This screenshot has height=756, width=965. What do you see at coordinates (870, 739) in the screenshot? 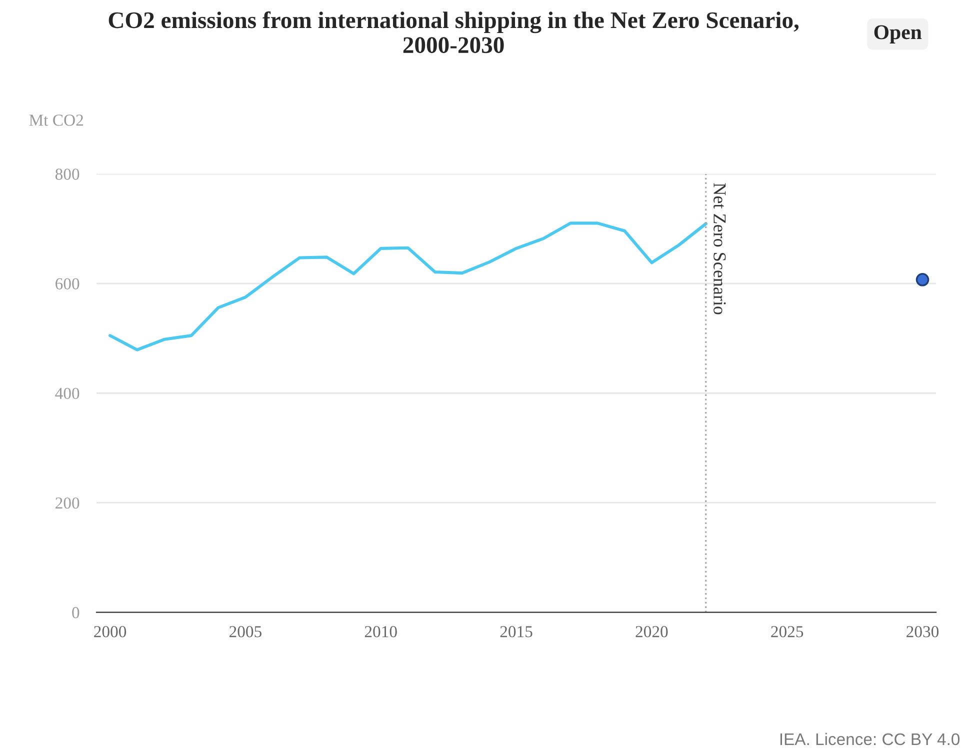
I see `text: IEA. Licence: CC BY 4.0` at bounding box center [870, 739].